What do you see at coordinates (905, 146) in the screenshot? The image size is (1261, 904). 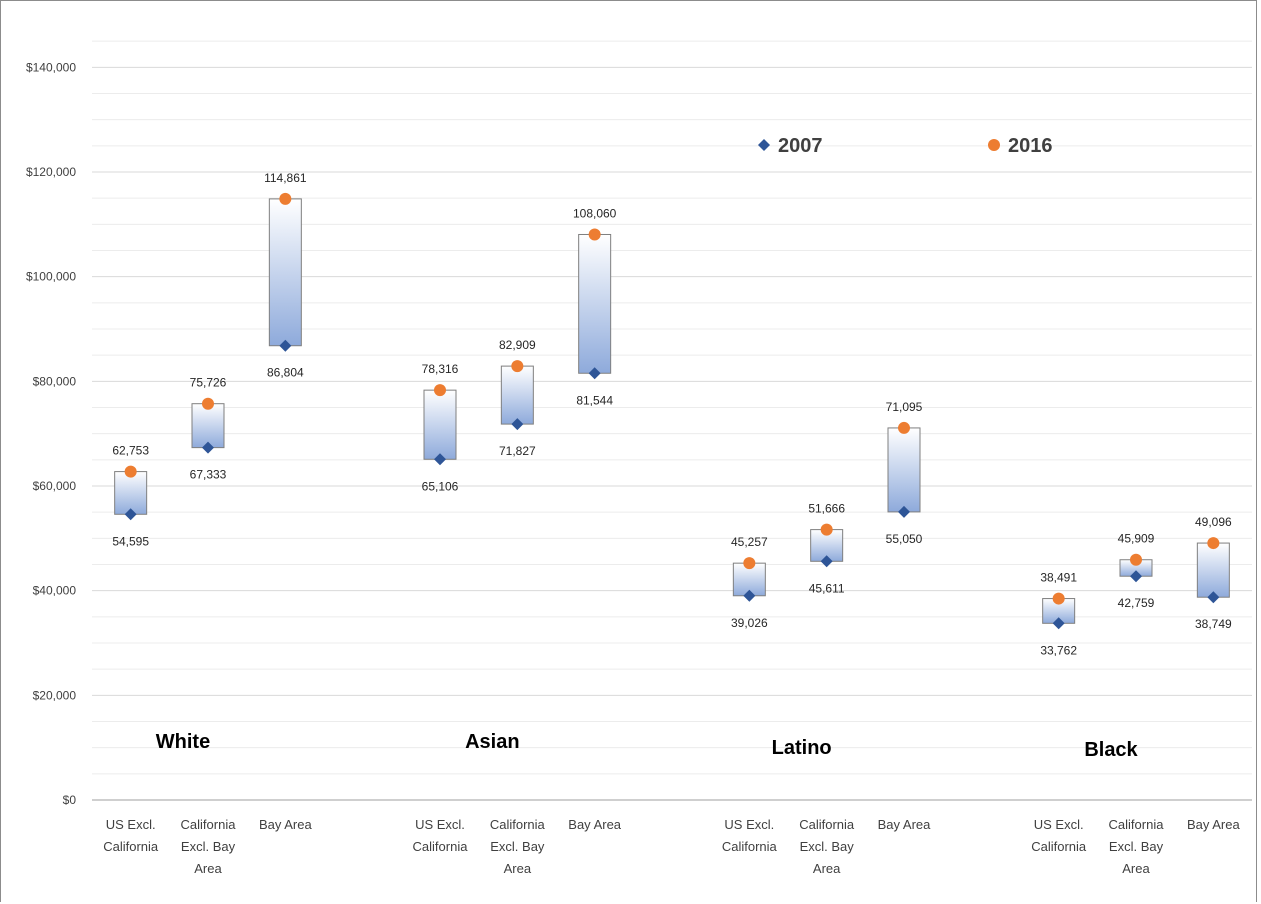 I see `legend: 2007 2016` at bounding box center [905, 146].